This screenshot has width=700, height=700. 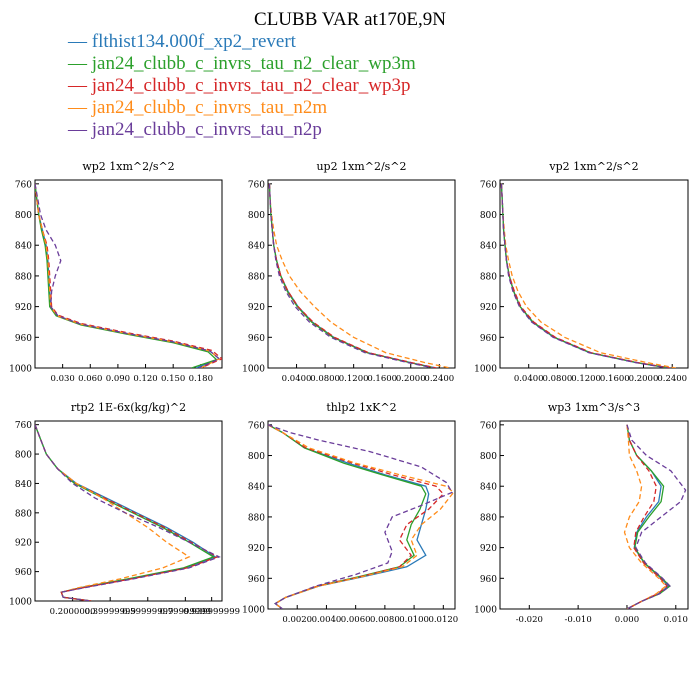 I want to click on x-tick-label: -0.010, so click(x=578, y=620).